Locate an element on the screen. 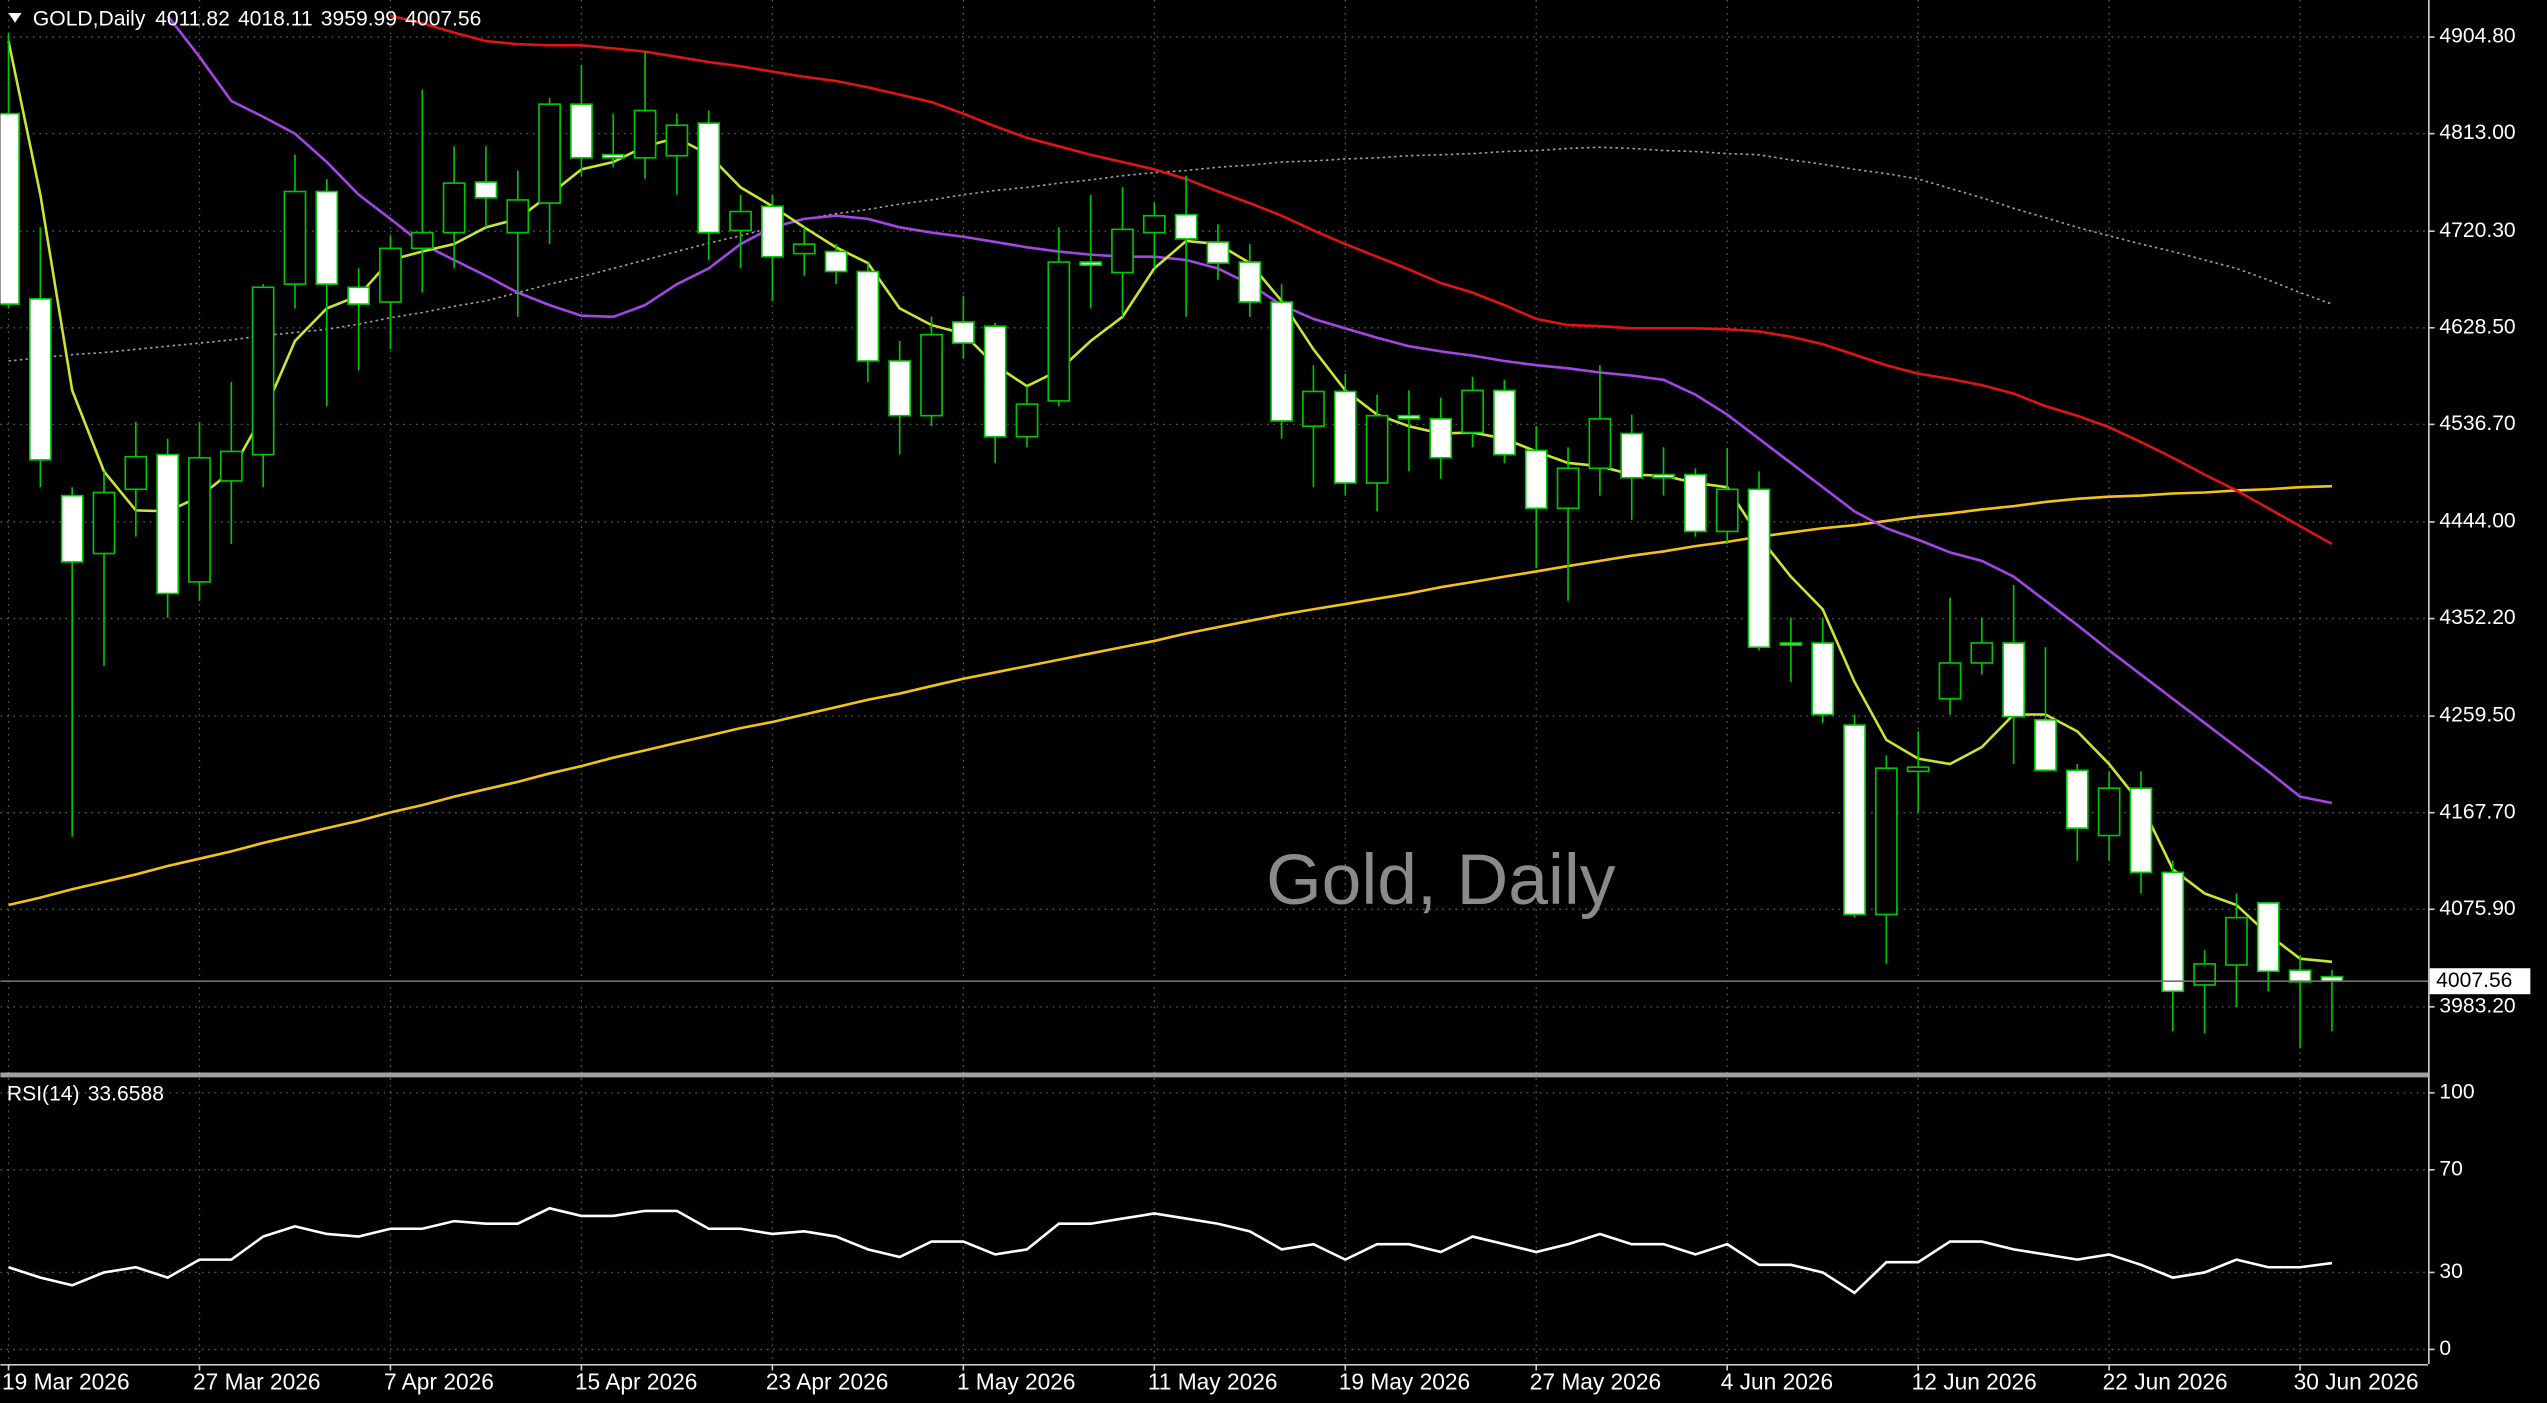  y-tick-label: 4167.70 is located at coordinates (2477, 811).